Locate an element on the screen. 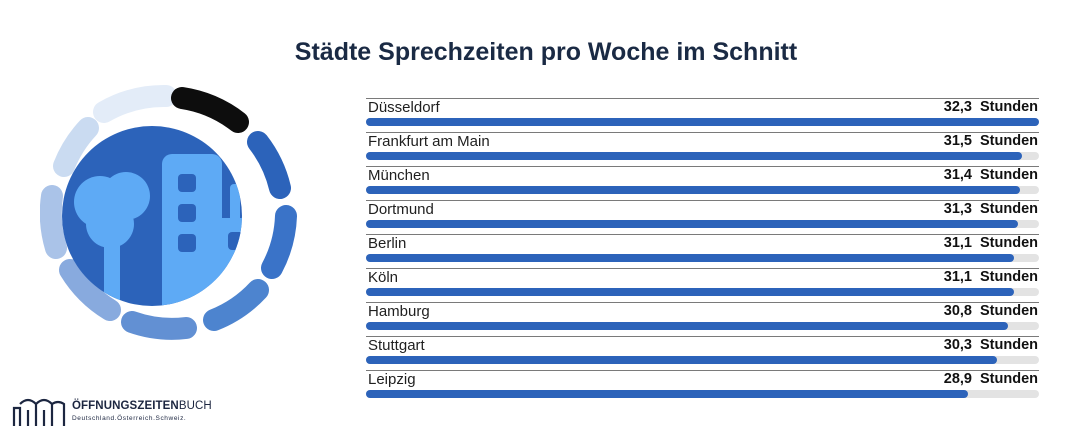 The width and height of the screenshot is (1092, 433). bar-row: Frankfurt am Main 31,5 Stunden is located at coordinates (702, 149).